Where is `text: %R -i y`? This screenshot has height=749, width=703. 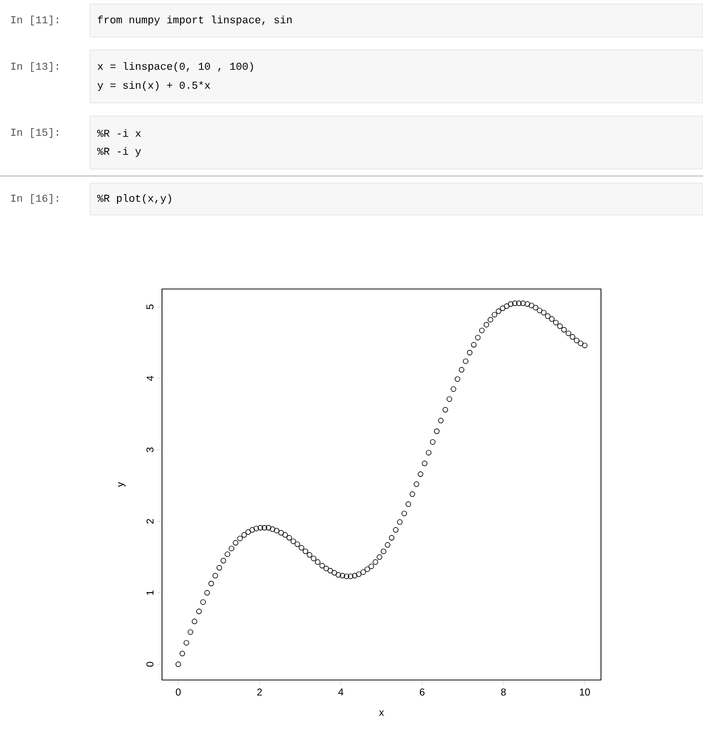 text: %R -i y is located at coordinates (119, 152).